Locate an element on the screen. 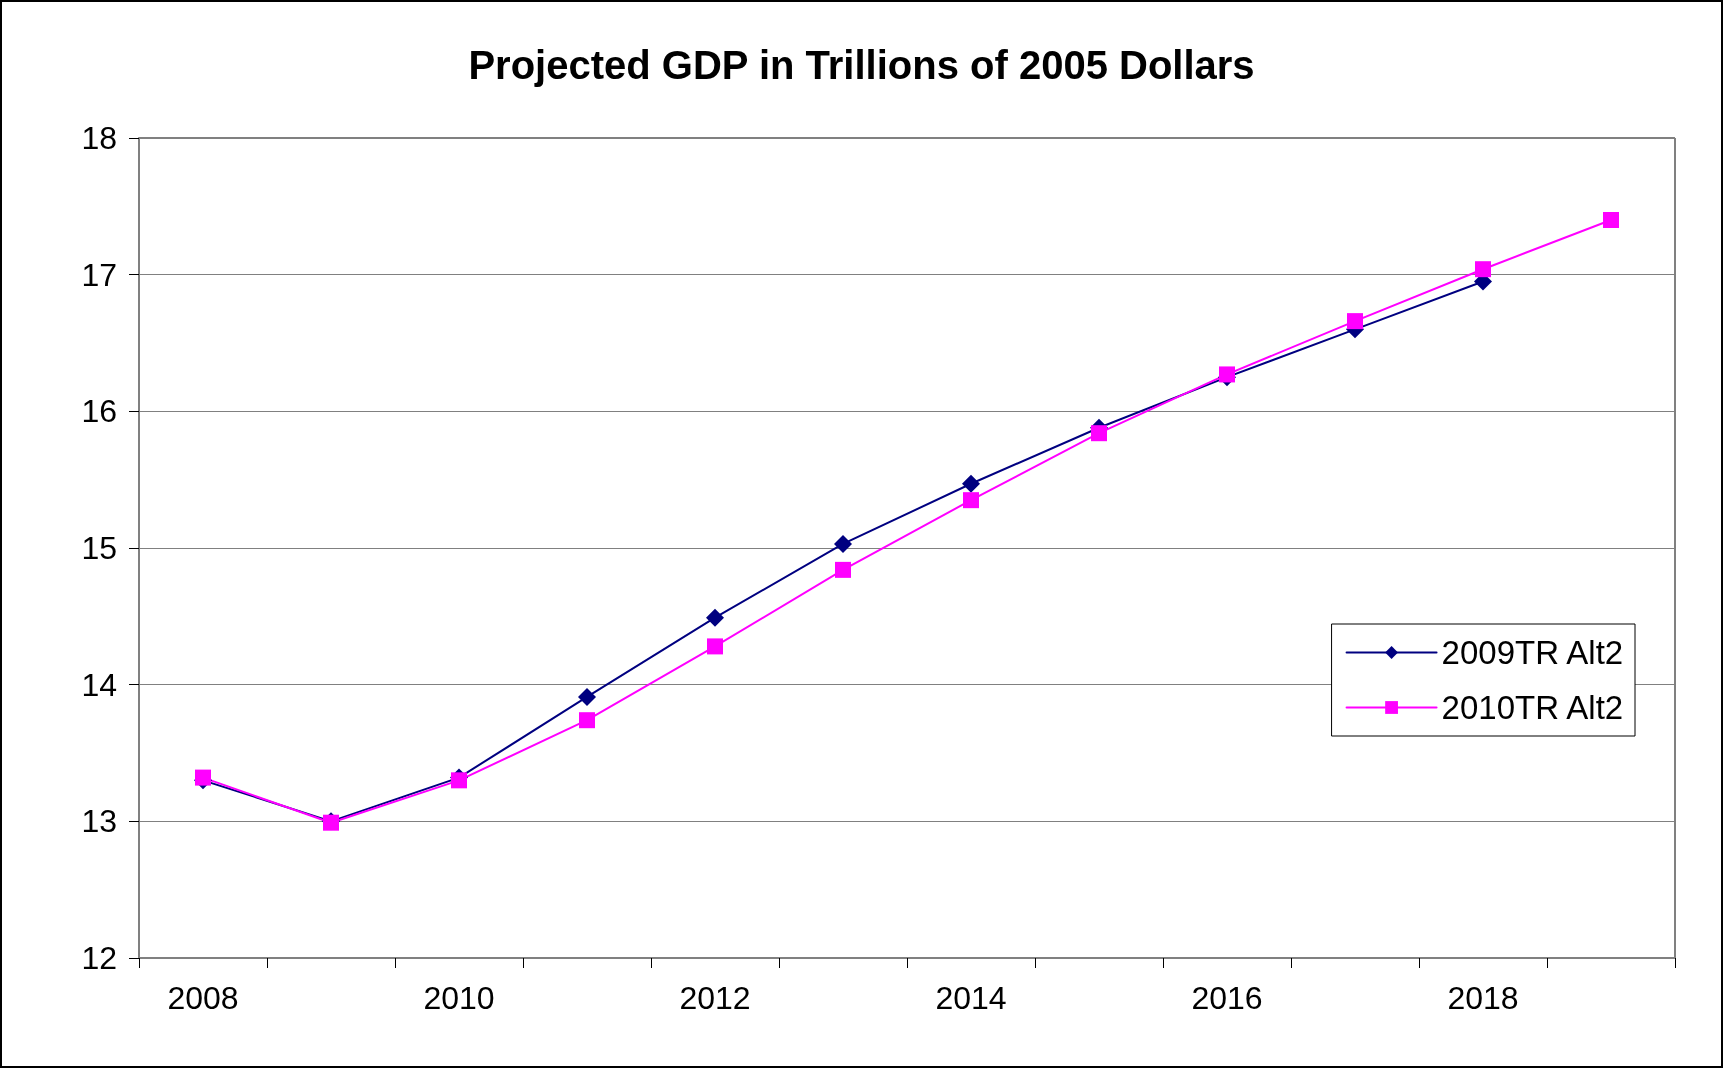 This screenshot has height=1068, width=1723. x-tick-label: 2014 is located at coordinates (971, 998).